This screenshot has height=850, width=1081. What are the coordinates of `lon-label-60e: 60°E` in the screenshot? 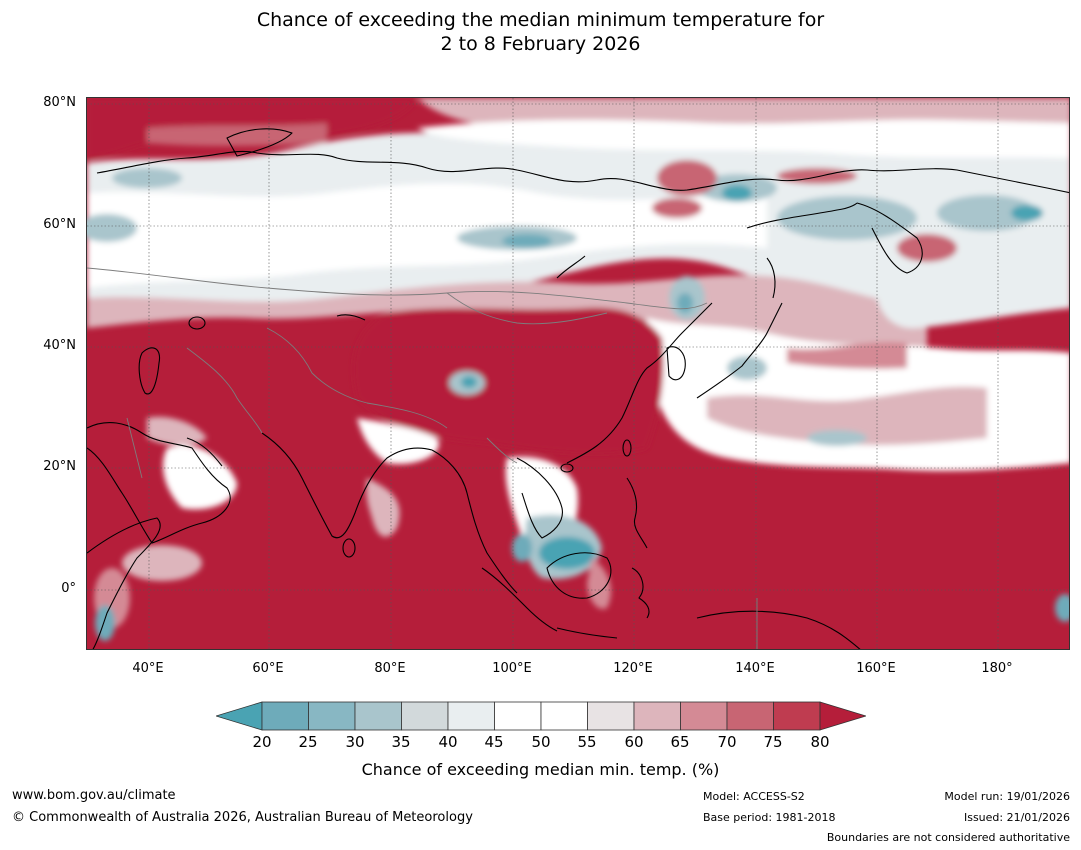 It's located at (268, 668).